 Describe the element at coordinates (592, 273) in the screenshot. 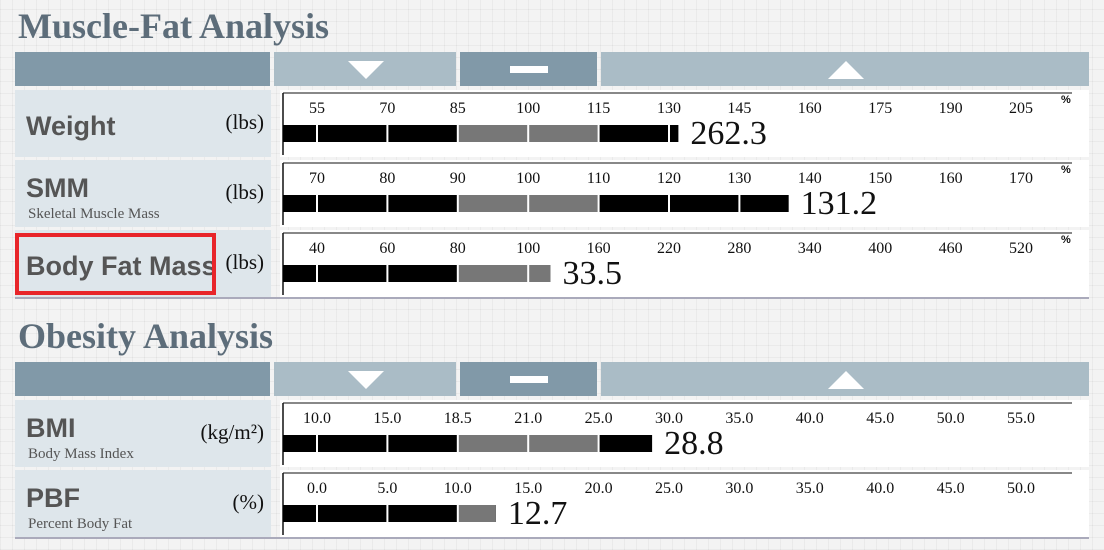

I see `value-label: 33.5` at that location.